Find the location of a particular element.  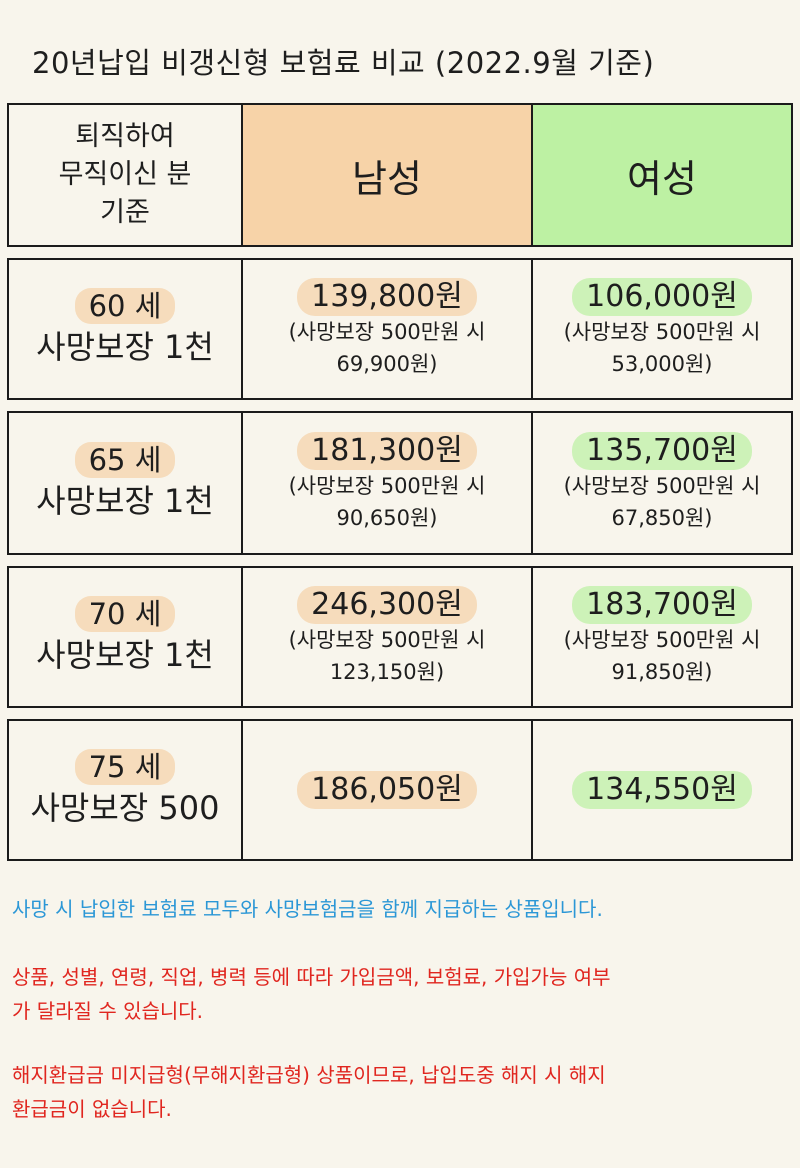

male-note: 90,650원) is located at coordinates (387, 518).